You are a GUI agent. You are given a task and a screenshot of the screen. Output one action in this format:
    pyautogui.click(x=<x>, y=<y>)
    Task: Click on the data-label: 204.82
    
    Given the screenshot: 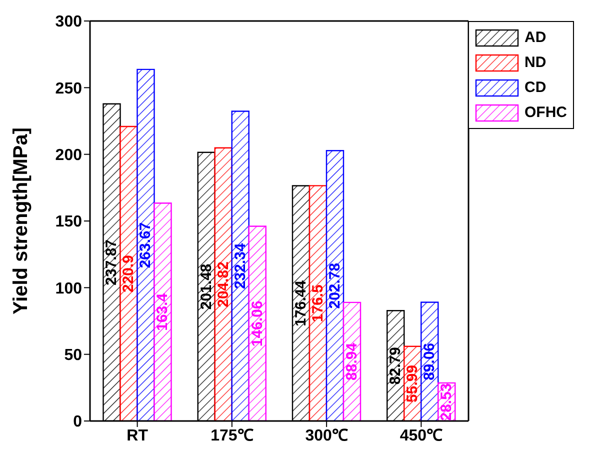 What is the action you would take?
    pyautogui.click(x=223, y=285)
    